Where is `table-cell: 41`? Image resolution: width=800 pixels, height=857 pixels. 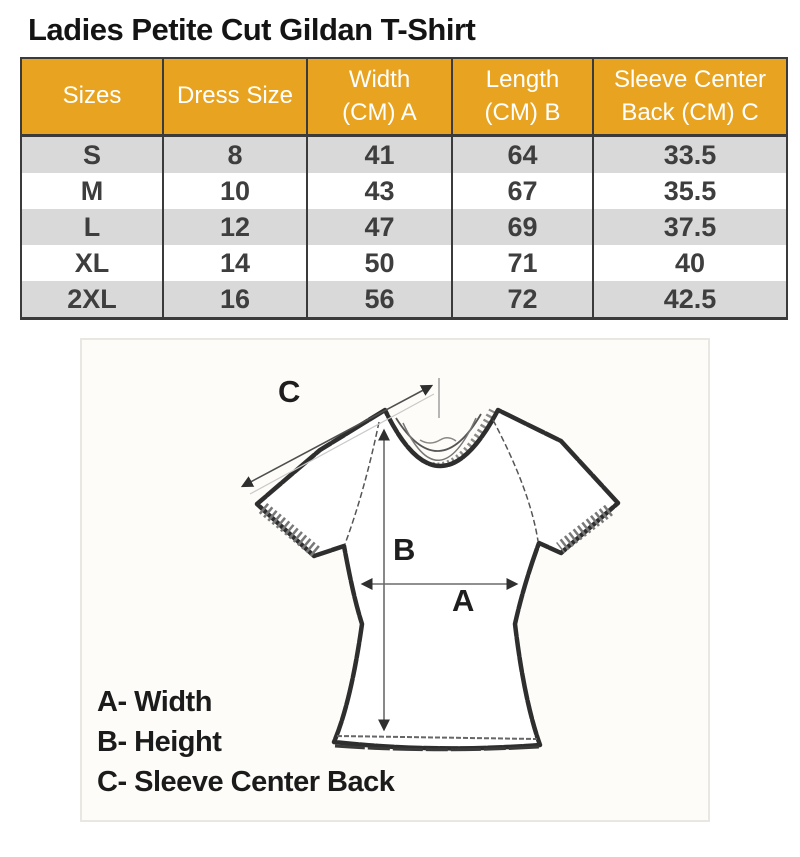
table-cell: 41 is located at coordinates (379, 154).